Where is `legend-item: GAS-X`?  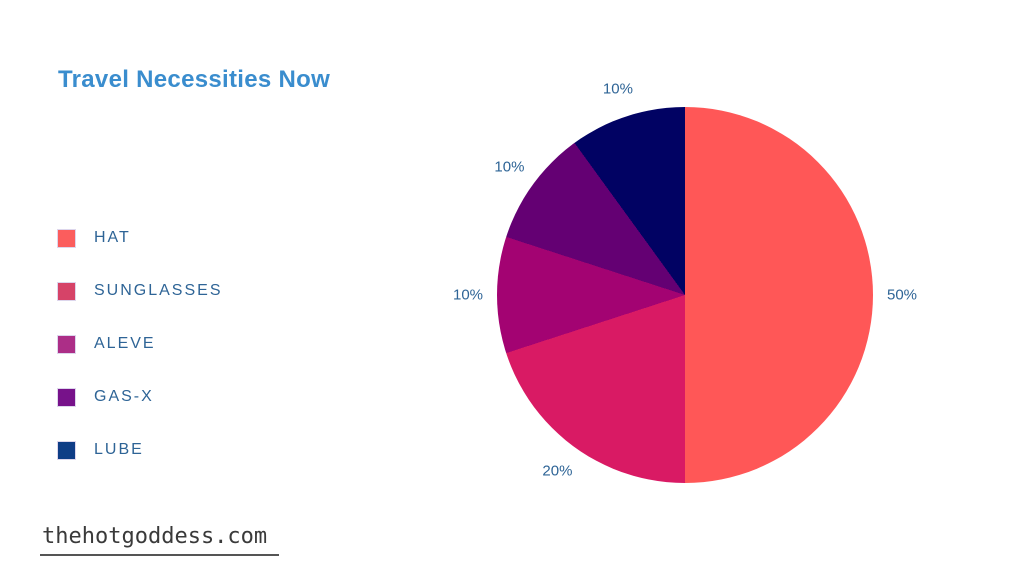 legend-item: GAS-X is located at coordinates (139, 397).